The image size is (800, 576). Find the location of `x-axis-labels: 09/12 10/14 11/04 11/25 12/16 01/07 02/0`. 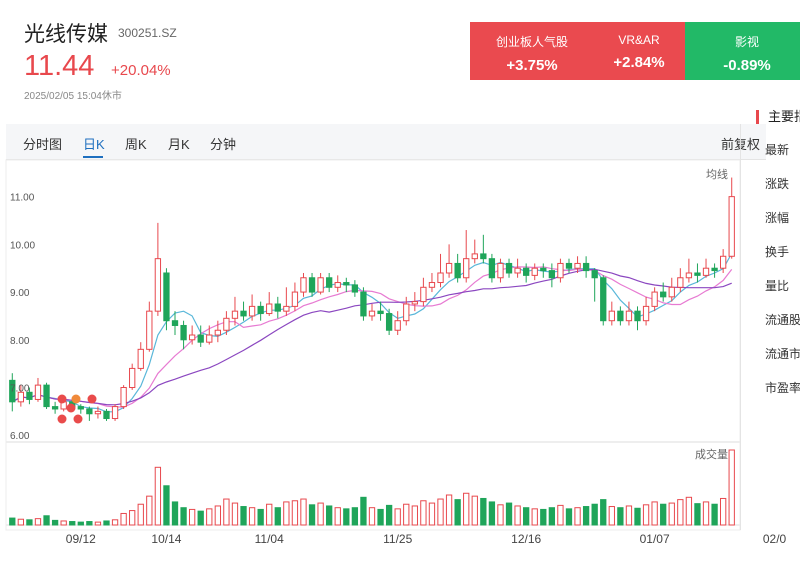

x-axis-labels: 09/12 10/14 11/04 11/25 12/16 01/07 02/0 is located at coordinates (426, 539).